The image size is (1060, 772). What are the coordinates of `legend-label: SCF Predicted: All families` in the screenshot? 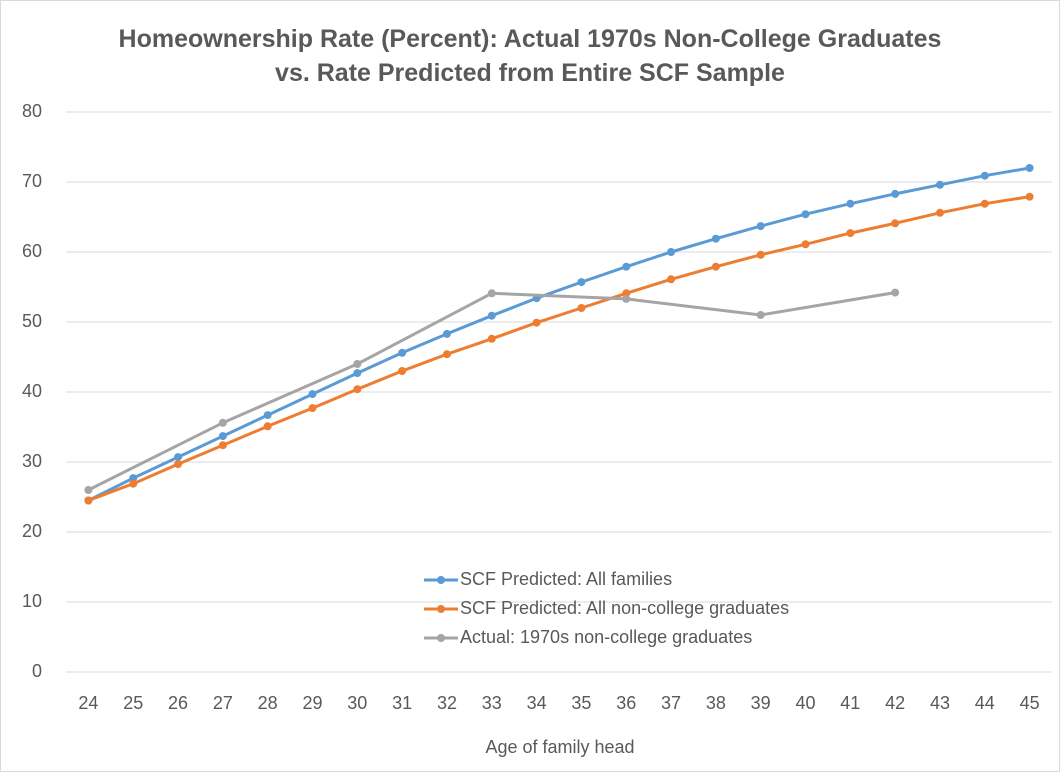 It's located at (566, 579).